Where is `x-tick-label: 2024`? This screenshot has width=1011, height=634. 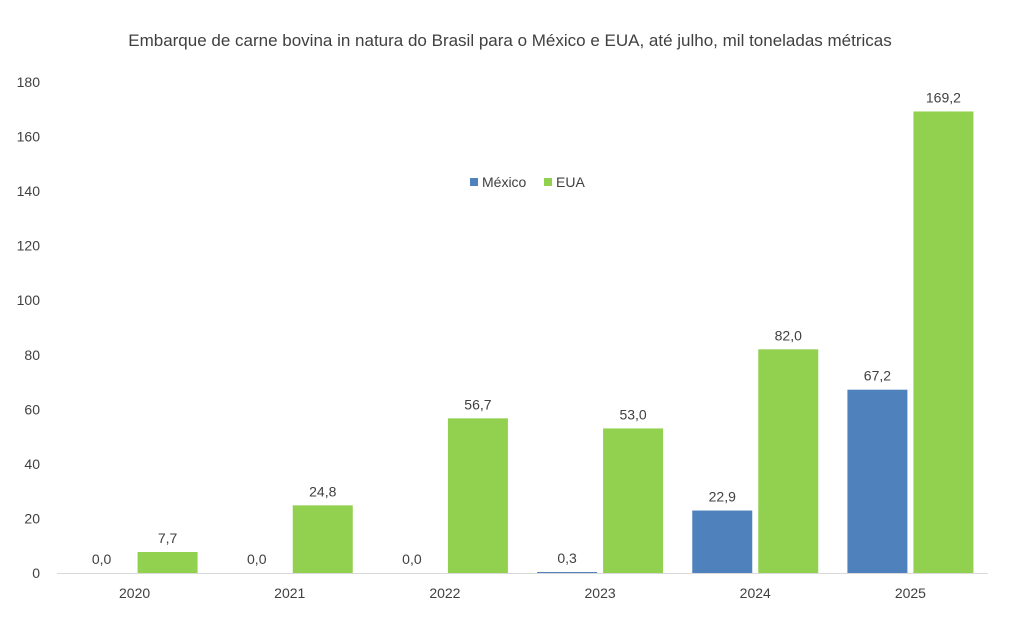 x-tick-label: 2024 is located at coordinates (755, 593).